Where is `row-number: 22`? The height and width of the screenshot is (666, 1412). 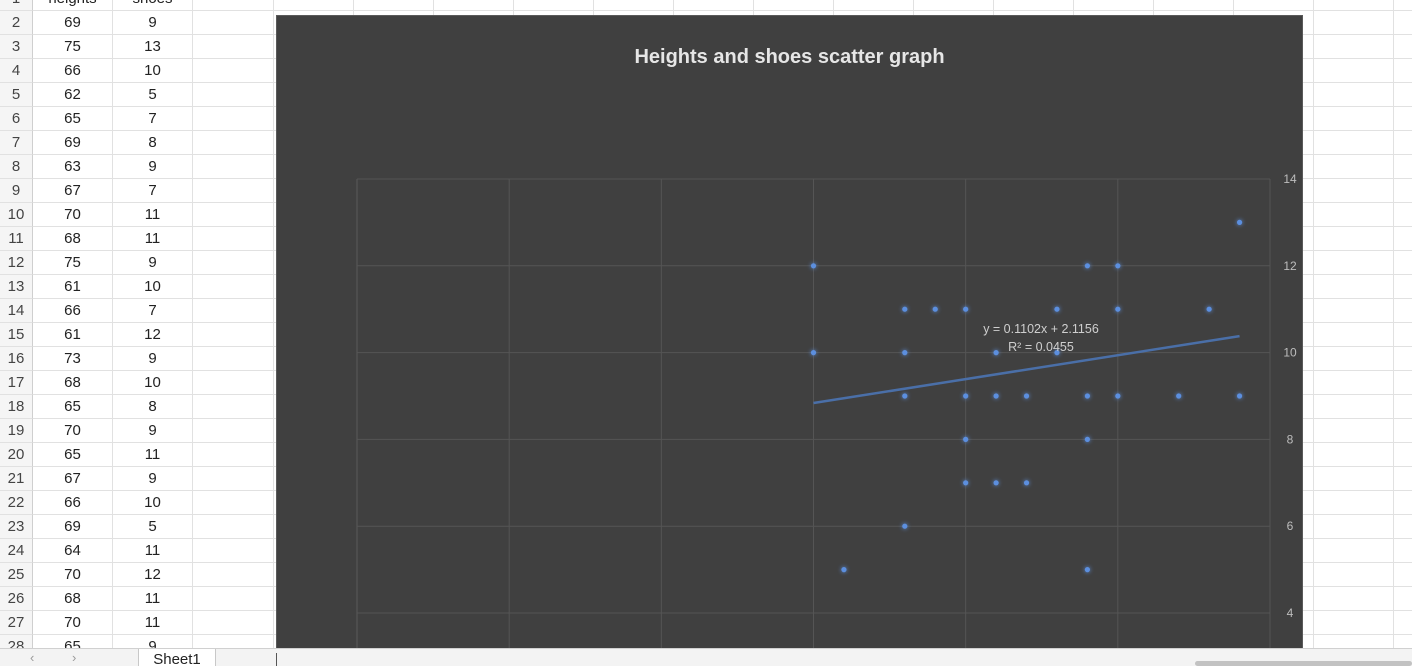
row-number: 22 is located at coordinates (16, 503).